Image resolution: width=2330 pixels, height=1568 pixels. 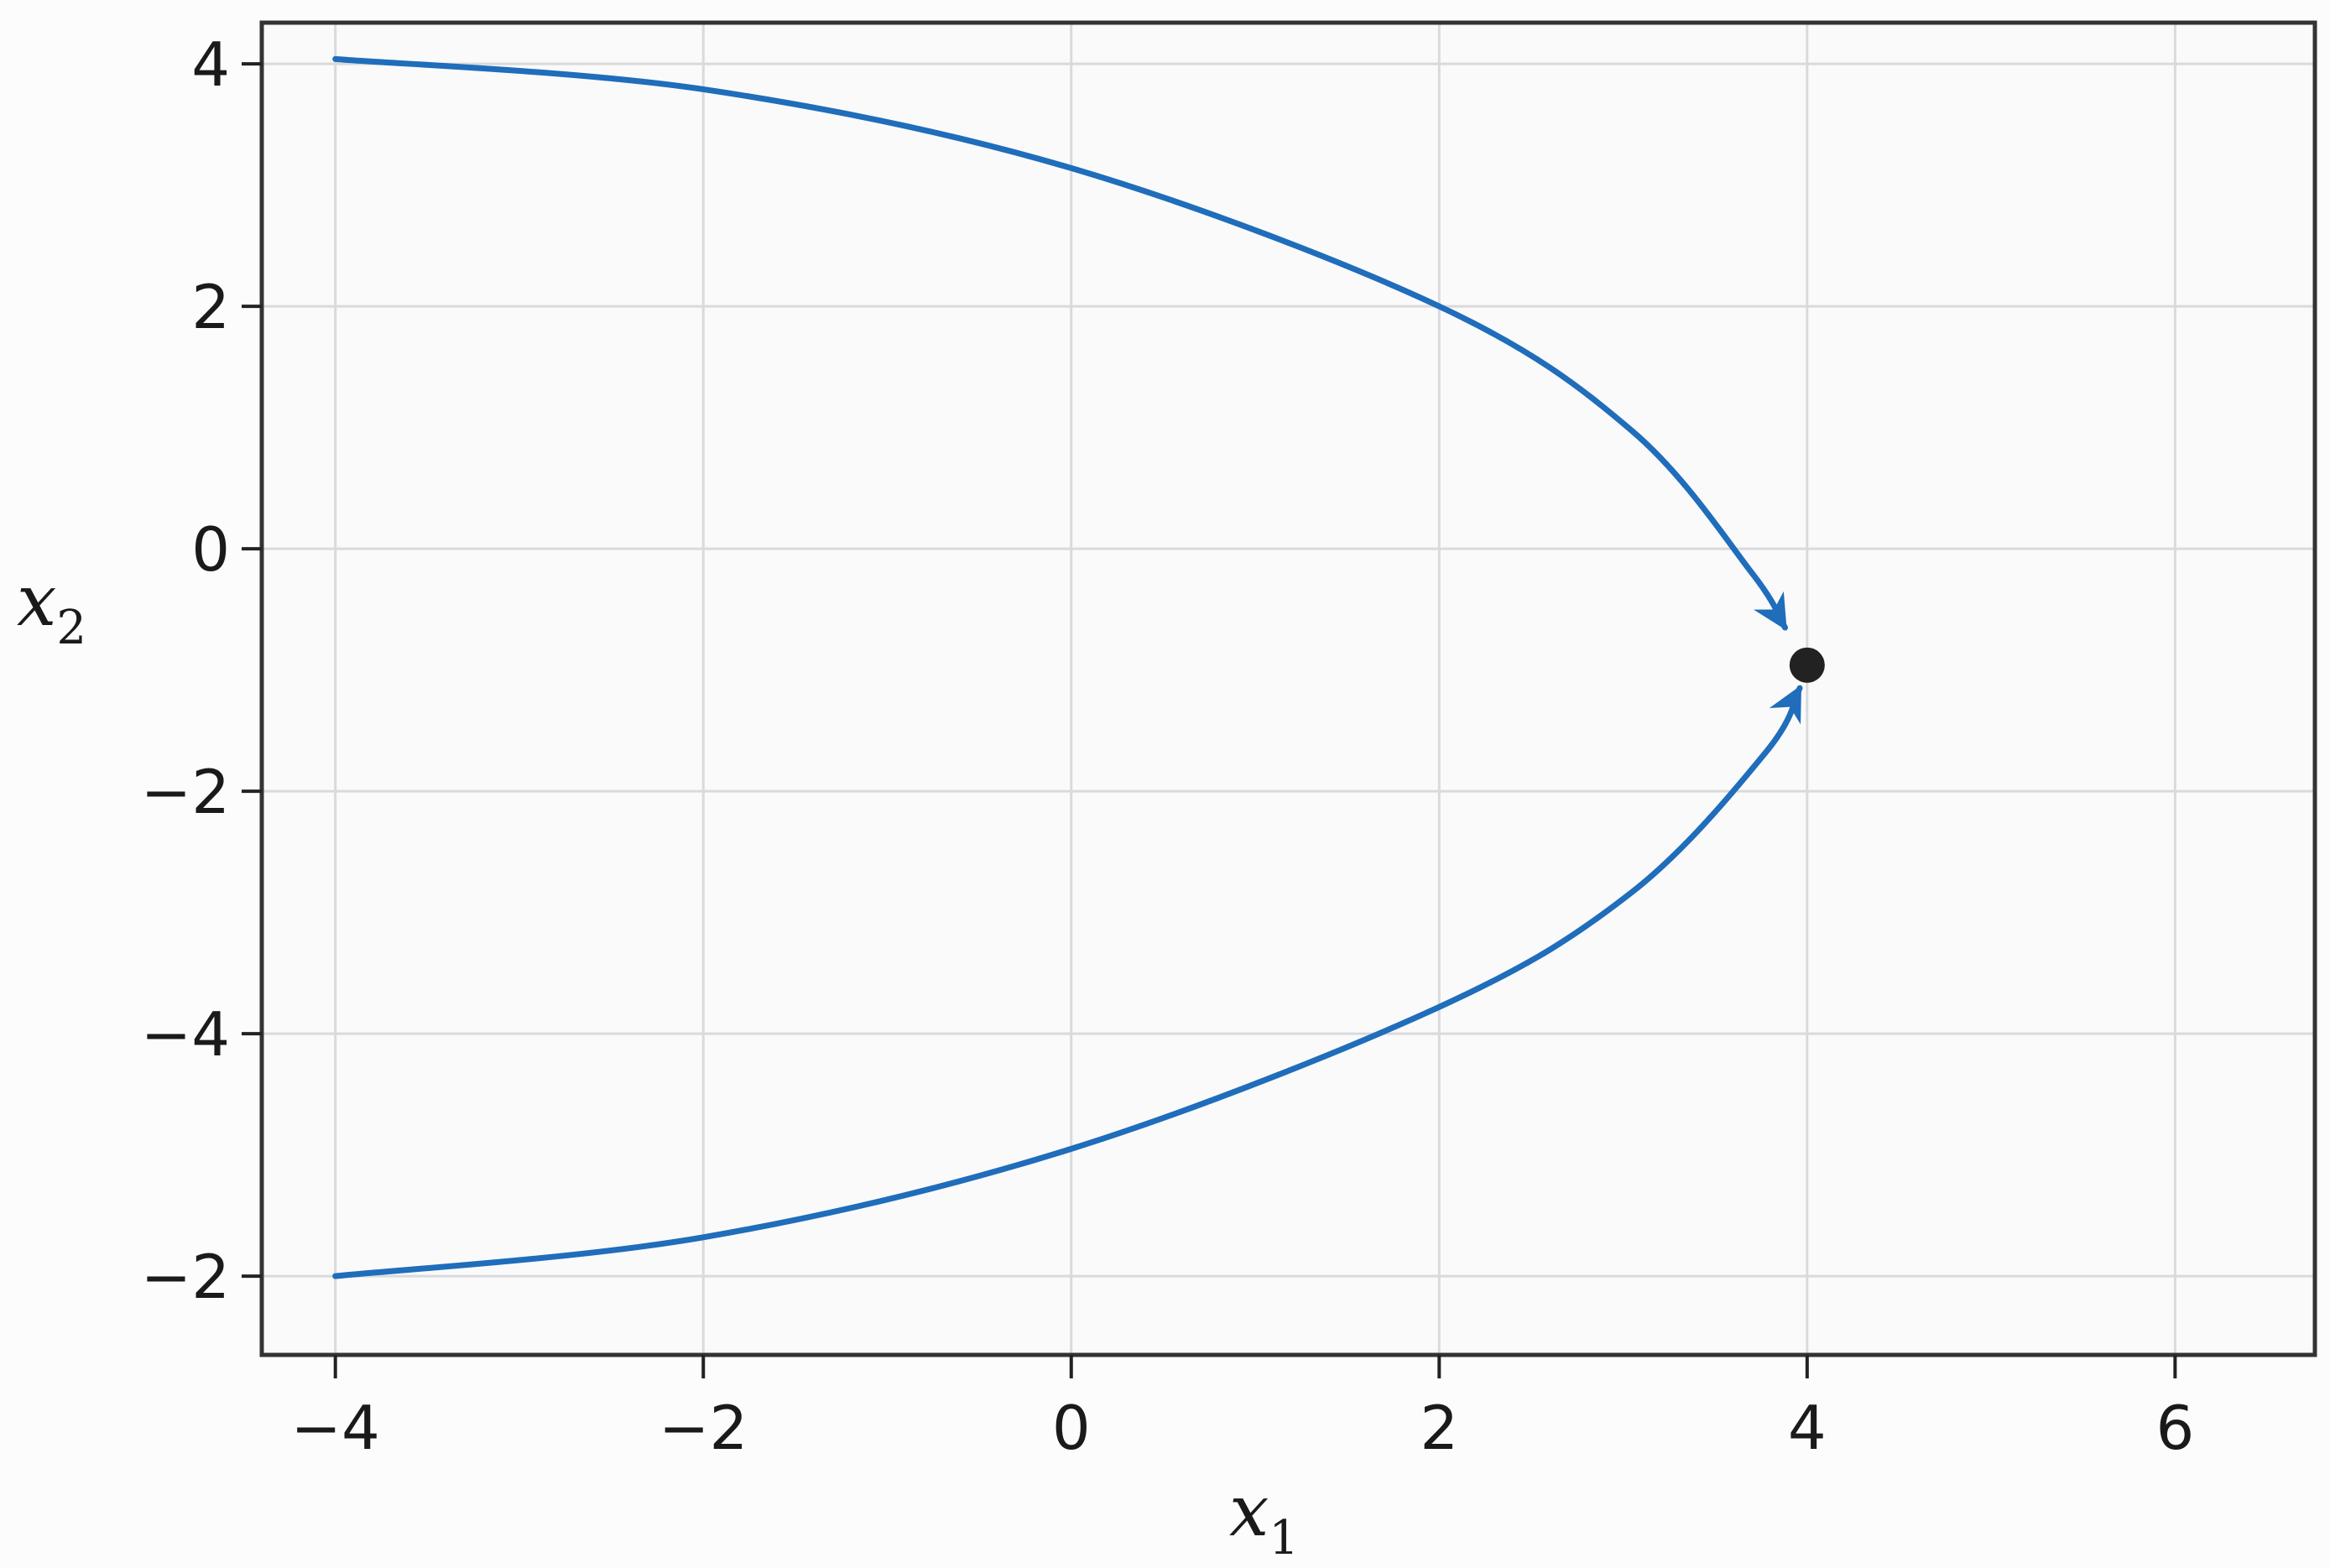 I want to click on x-tick-label: 6, so click(x=2174, y=1428).